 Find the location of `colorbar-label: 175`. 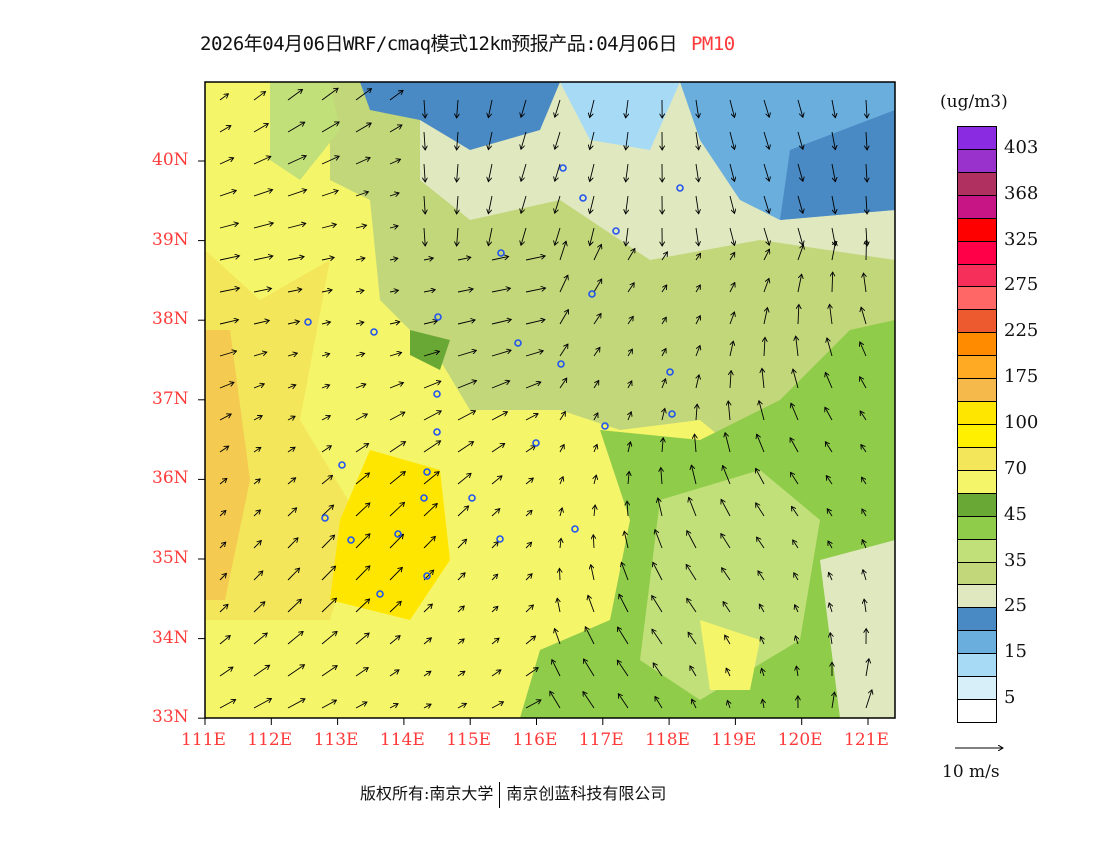

colorbar-label: 175 is located at coordinates (1021, 377).